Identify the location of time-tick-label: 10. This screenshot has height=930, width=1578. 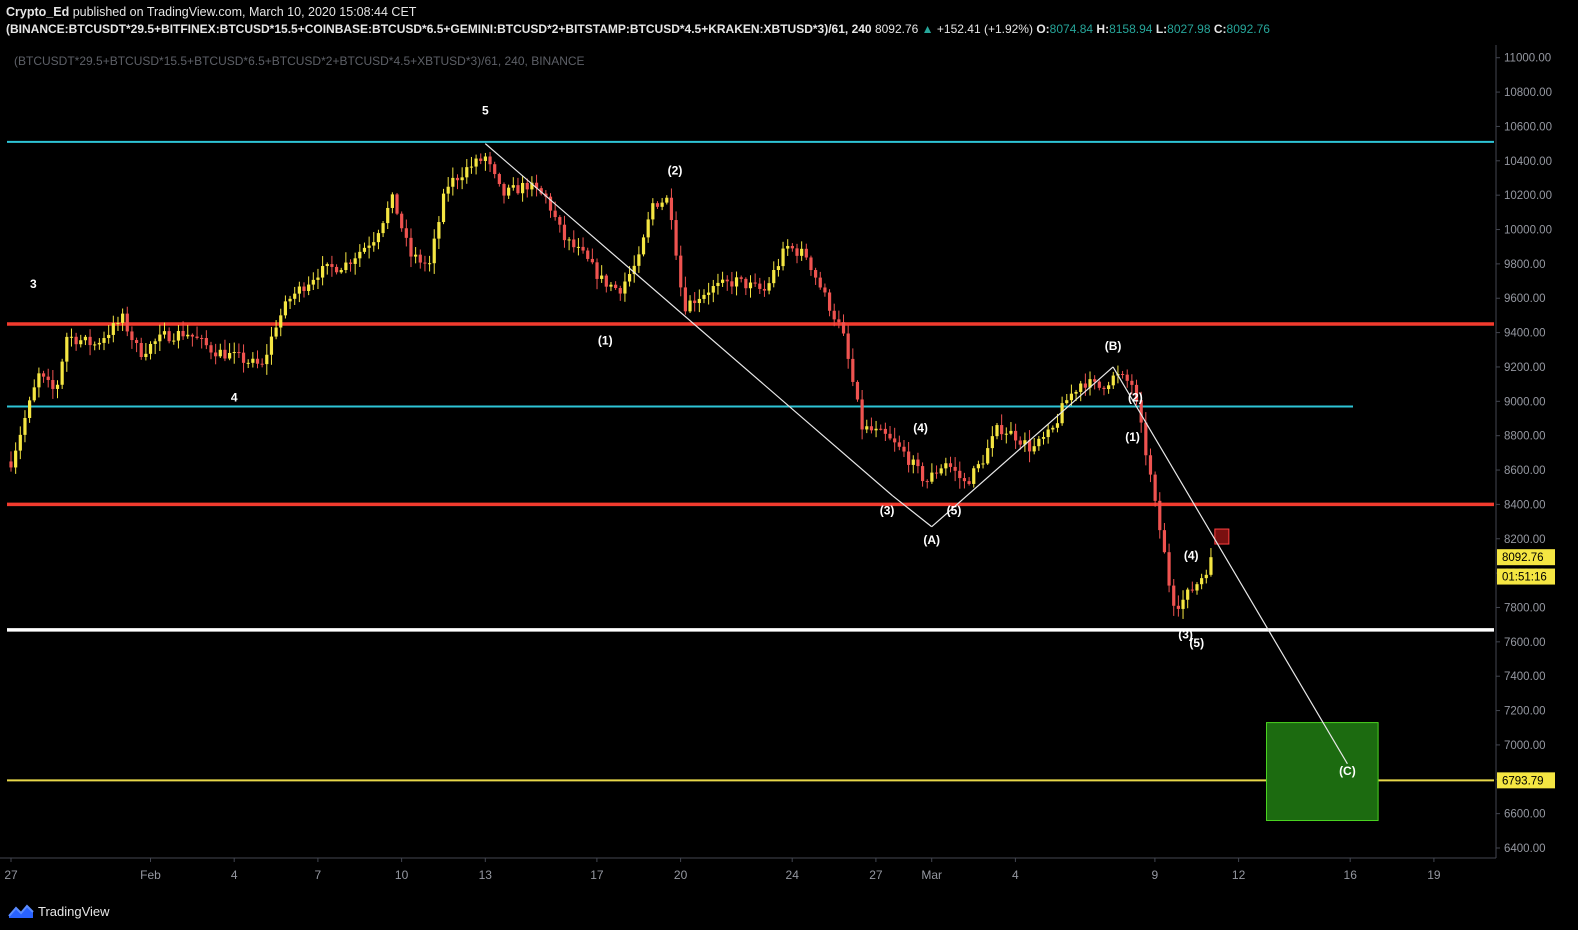
(402, 875).